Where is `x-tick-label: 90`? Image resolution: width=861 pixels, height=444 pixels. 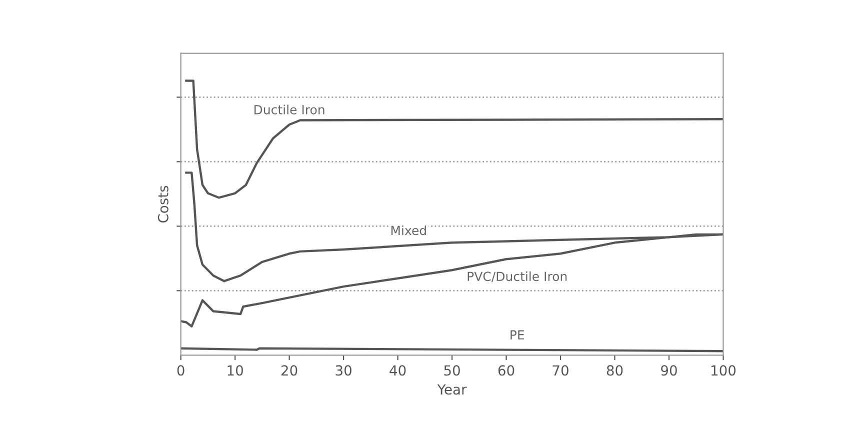
x-tick-label: 90 is located at coordinates (669, 370).